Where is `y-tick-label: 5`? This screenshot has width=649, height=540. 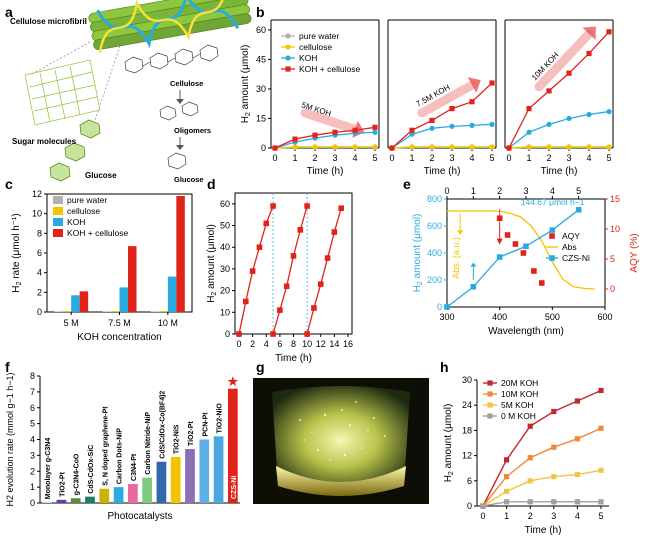 y-tick-label: 5 is located at coordinates (32, 424).